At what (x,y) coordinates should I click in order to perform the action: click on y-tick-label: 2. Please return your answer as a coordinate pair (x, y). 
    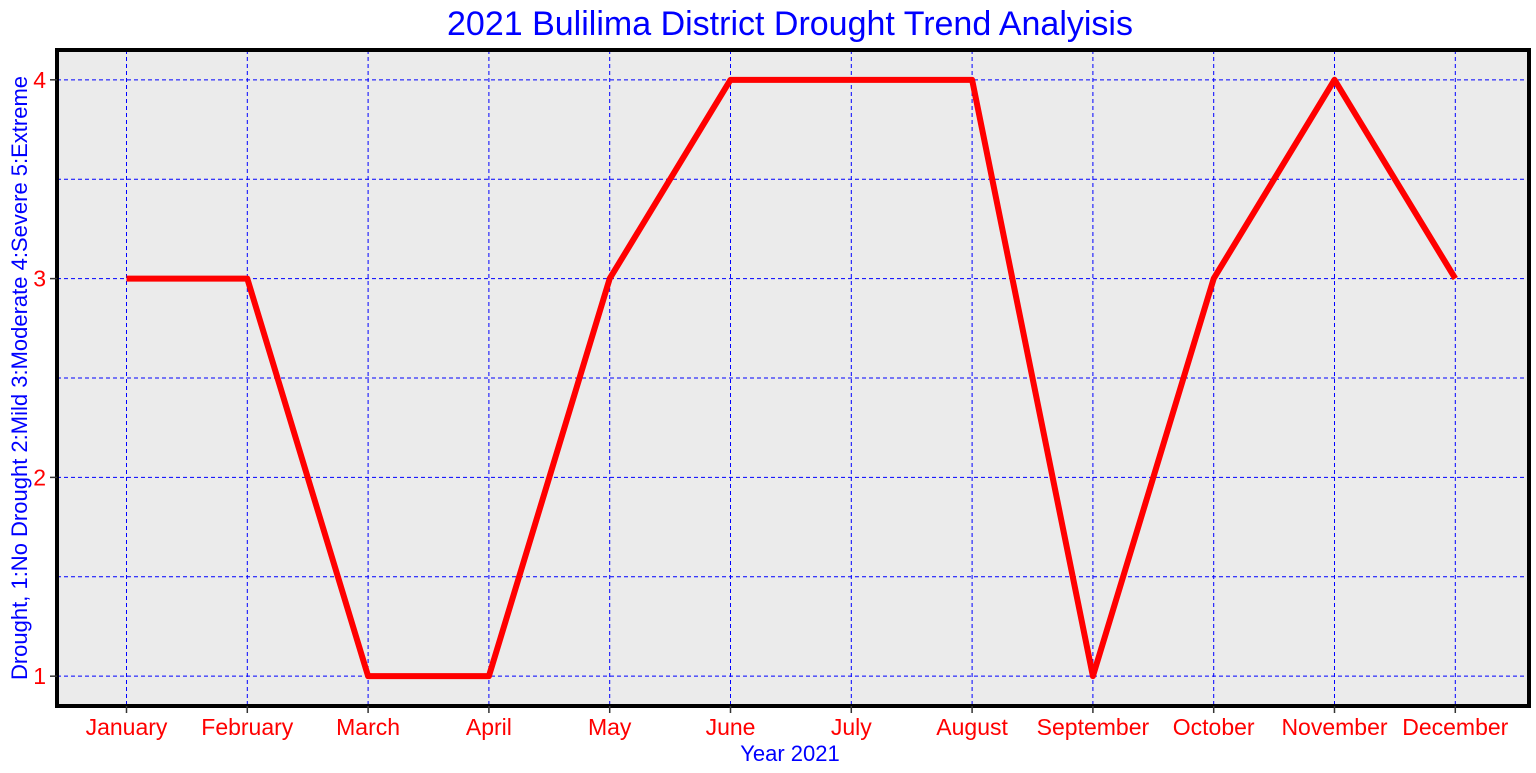
    Looking at the image, I should click on (39, 477).